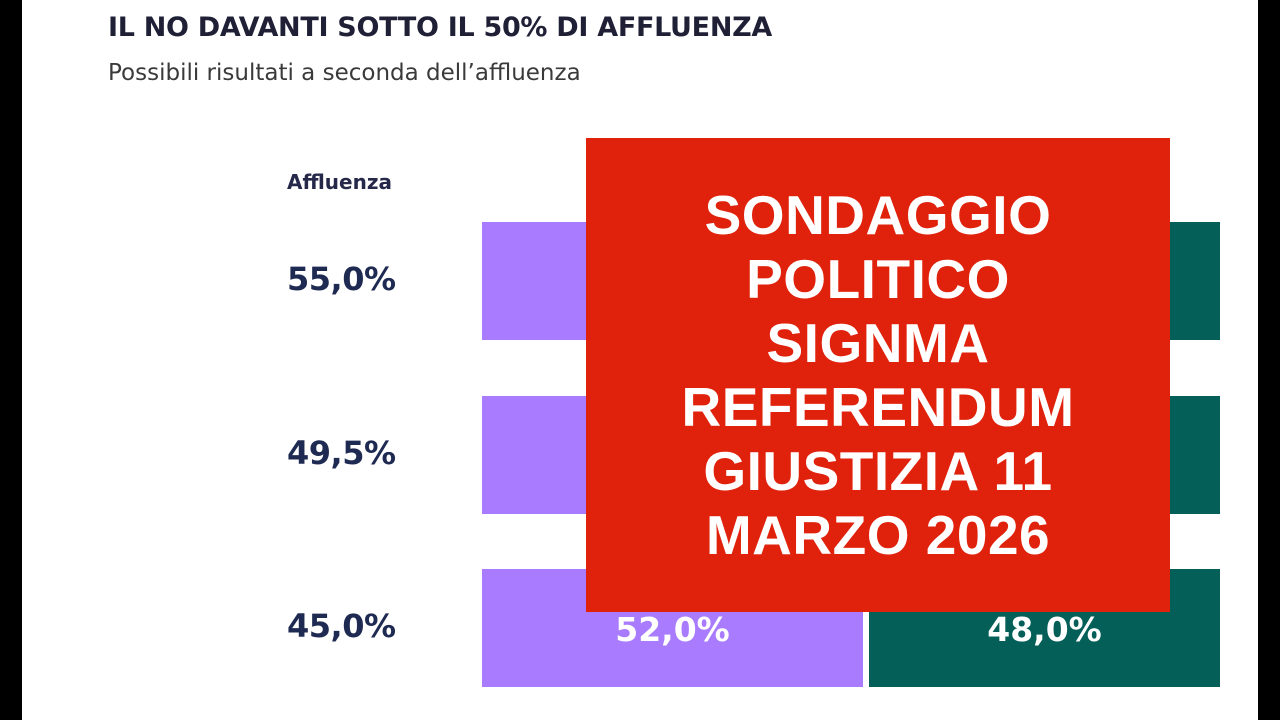 This screenshot has height=720, width=1280. I want to click on row-axis-header: Affluenza, so click(339, 182).